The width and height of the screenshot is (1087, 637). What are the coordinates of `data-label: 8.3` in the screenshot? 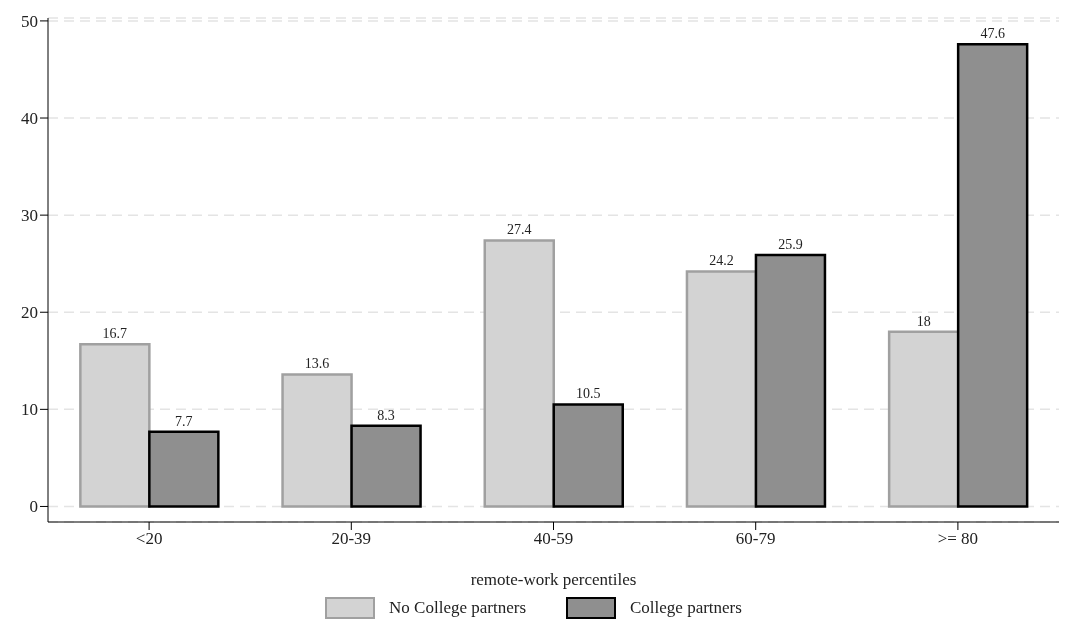 It's located at (386, 415).